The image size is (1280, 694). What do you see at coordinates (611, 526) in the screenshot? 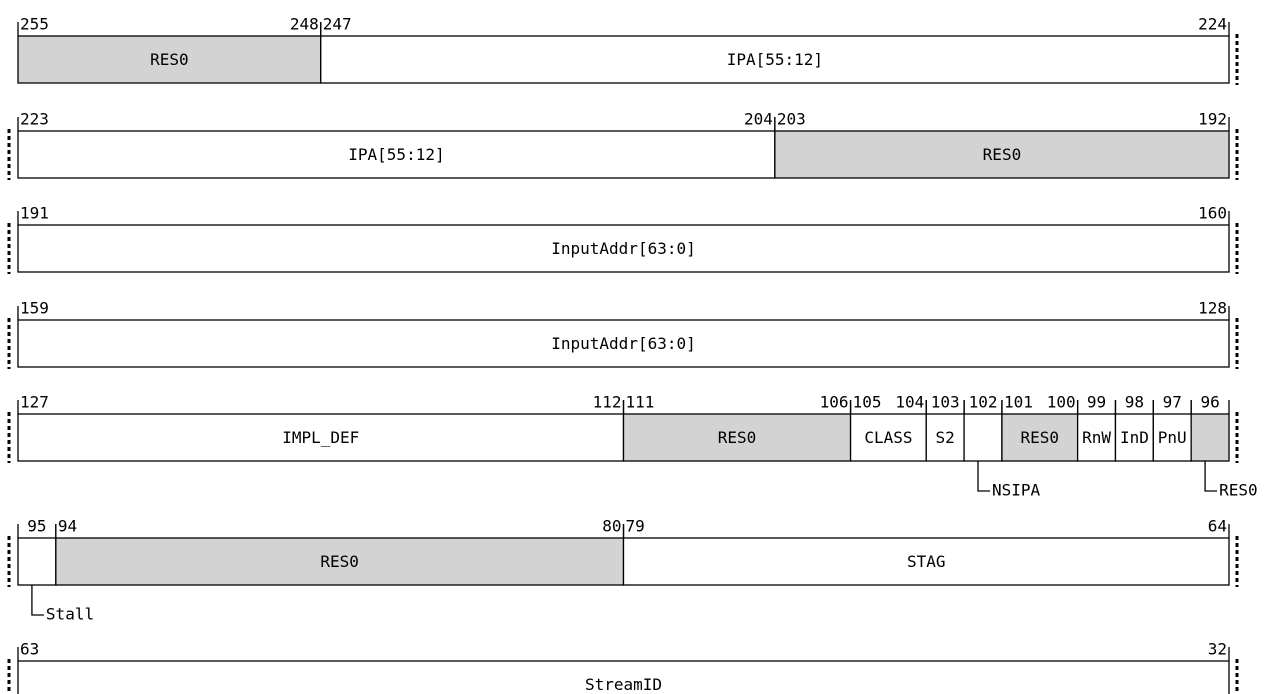
I see `bit-number: 80` at bounding box center [611, 526].